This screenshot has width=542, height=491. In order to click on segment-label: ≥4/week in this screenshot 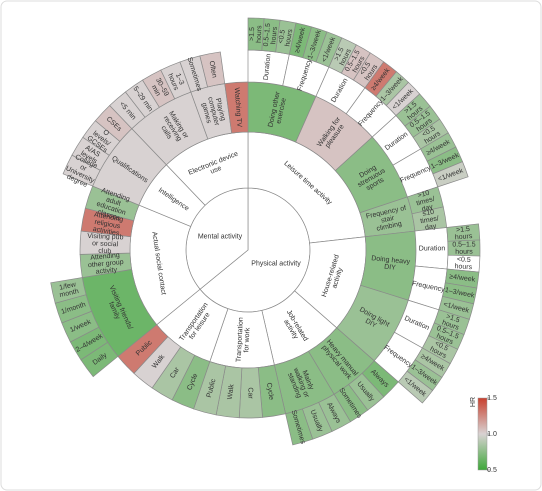, I will do `click(462, 278)`.